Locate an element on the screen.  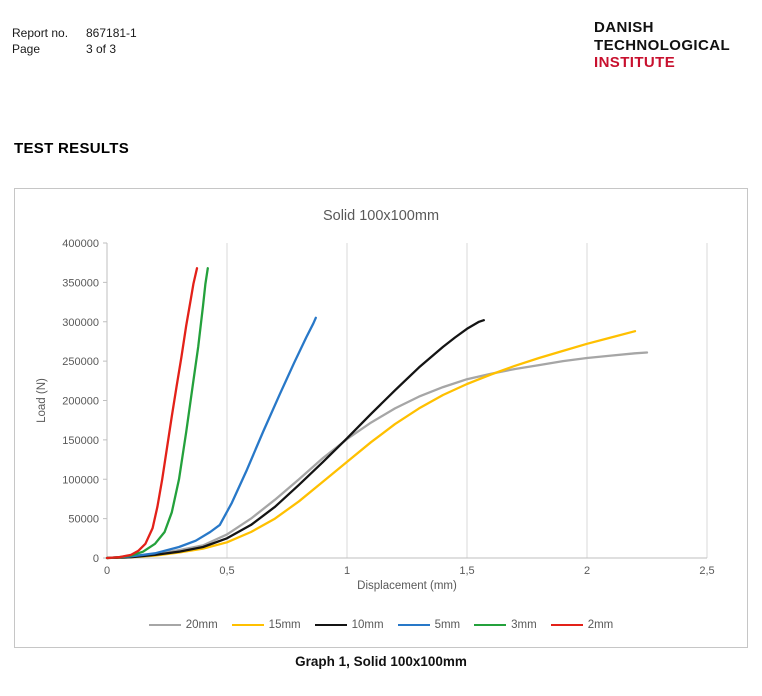
svg-text: 1 is located at coordinates (347, 571).